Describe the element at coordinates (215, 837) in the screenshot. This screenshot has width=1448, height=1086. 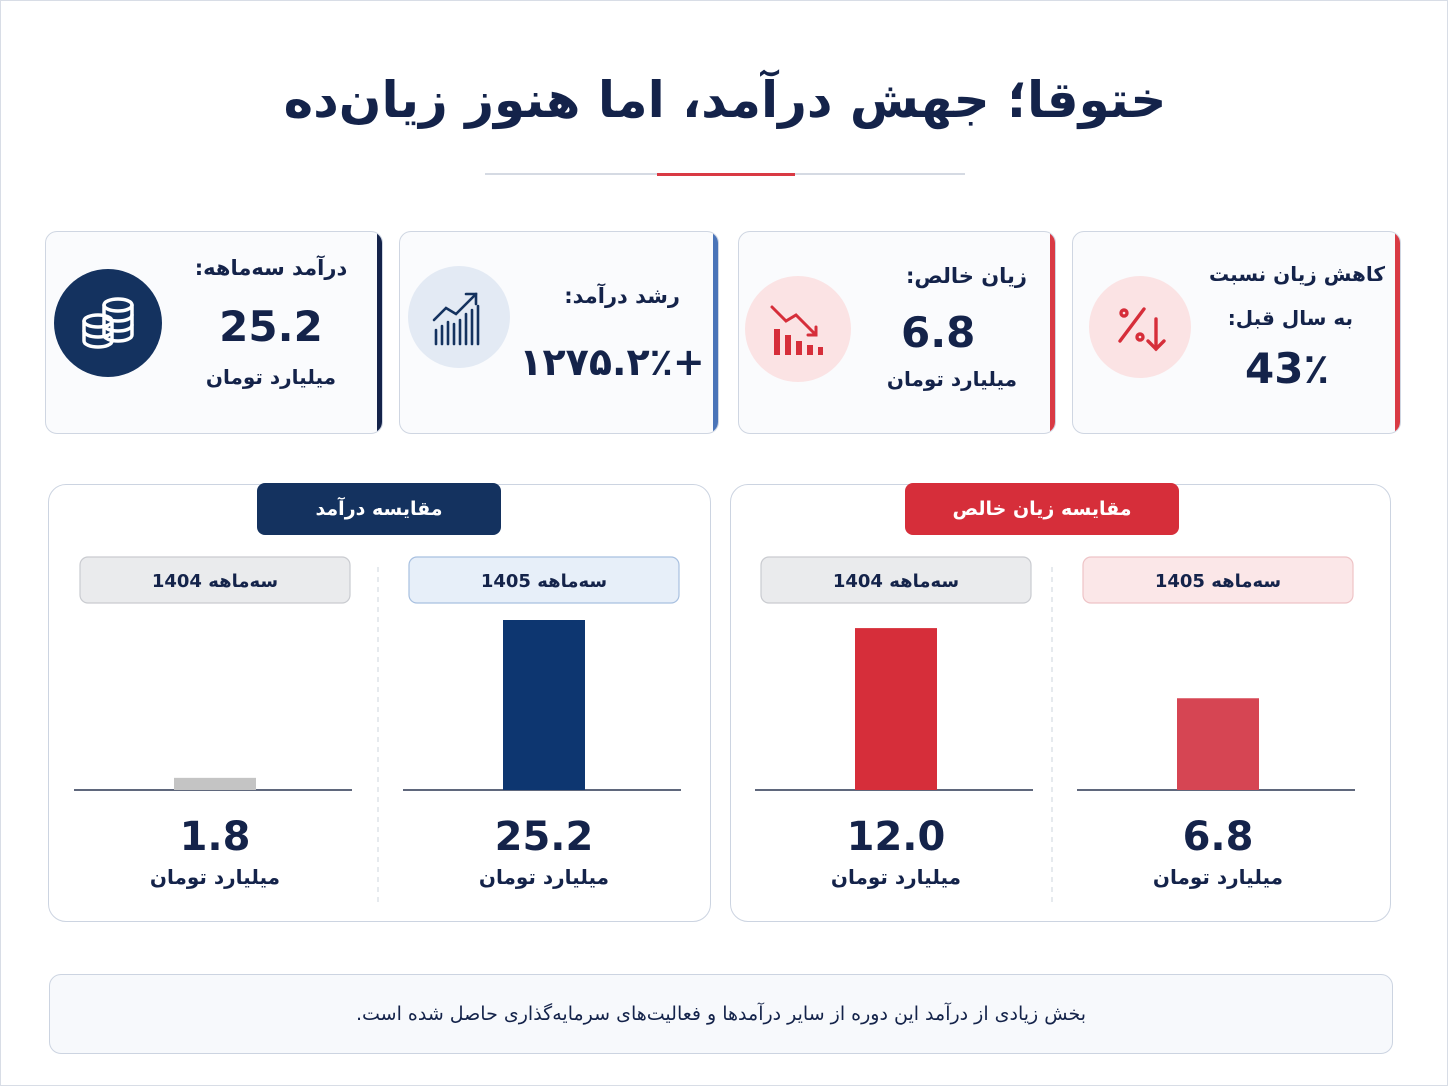
I see `data-label: 1.8` at that location.